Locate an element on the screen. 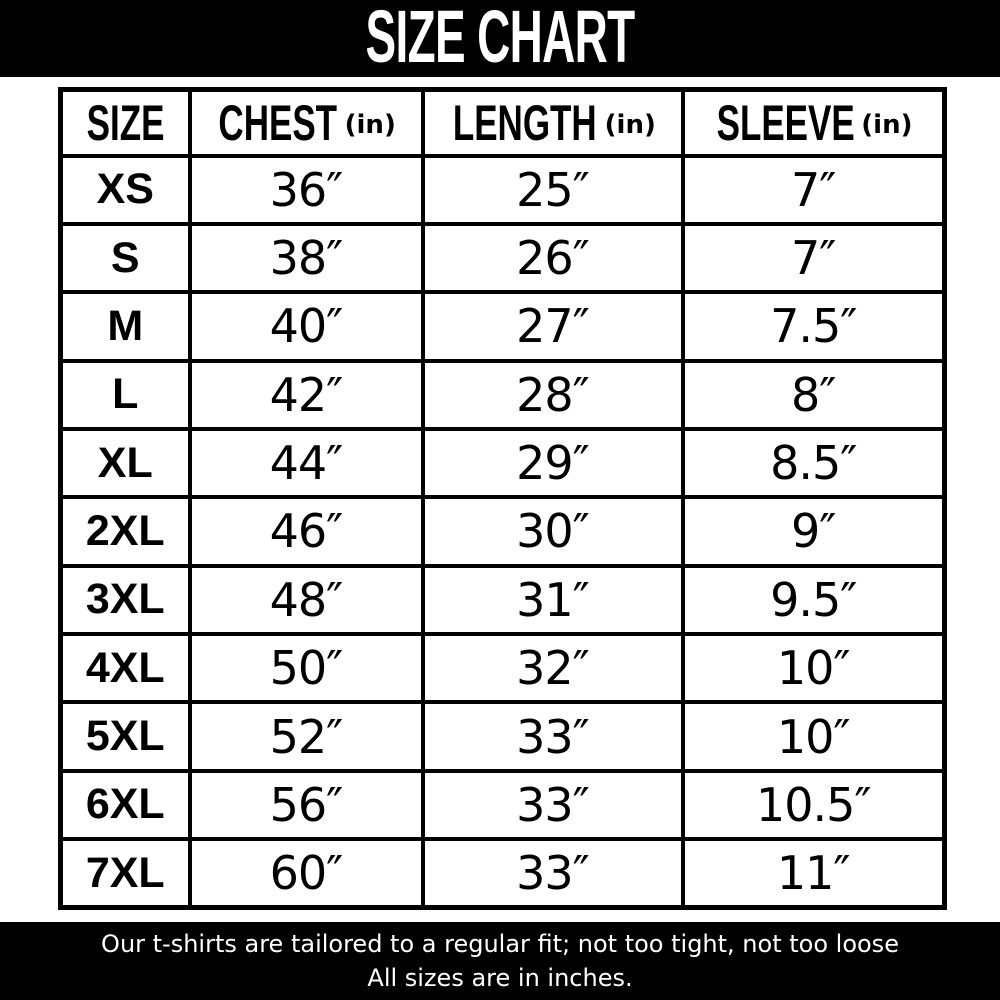 The height and width of the screenshot is (1000, 1000). cell-chest: 52″ is located at coordinates (306, 736).